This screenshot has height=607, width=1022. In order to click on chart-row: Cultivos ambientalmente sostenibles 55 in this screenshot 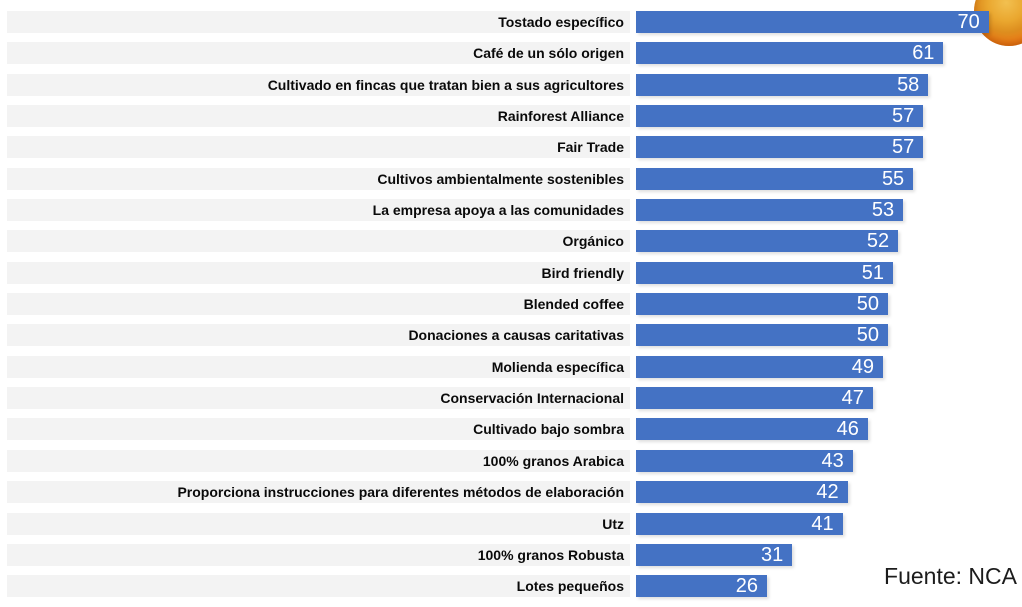, I will do `click(511, 178)`.